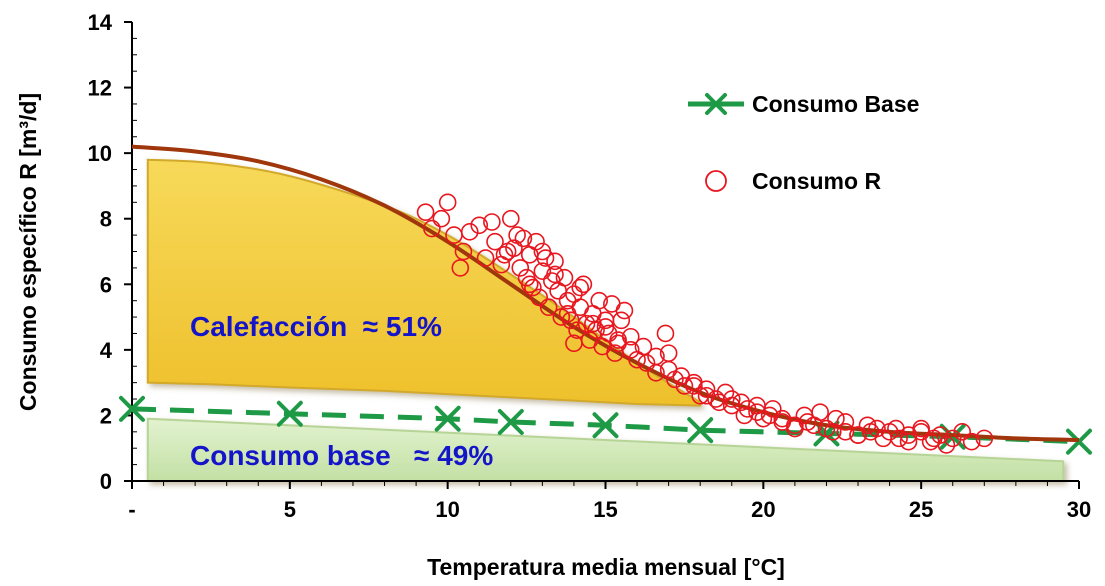 The image size is (1105, 586). What do you see at coordinates (606, 567) in the screenshot?
I see `x-axis-title: Temperatura media mensual [°C]` at bounding box center [606, 567].